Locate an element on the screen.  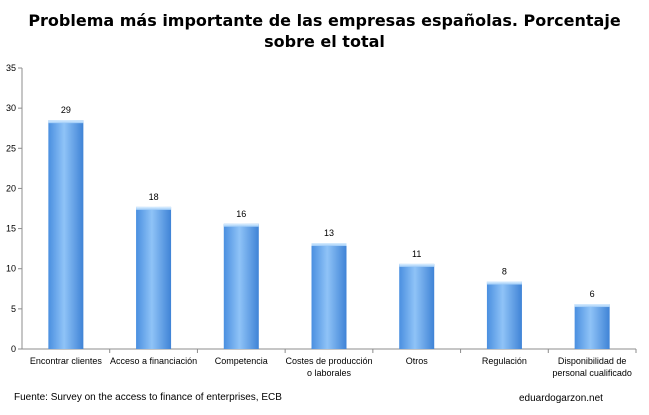
y-tick-label: 20 is located at coordinates (11, 188).